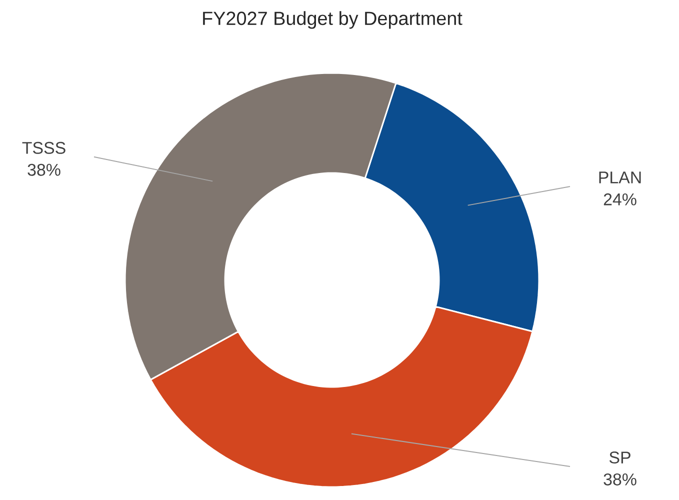 The image size is (679, 500). I want to click on slice-label: PLAN, so click(620, 178).